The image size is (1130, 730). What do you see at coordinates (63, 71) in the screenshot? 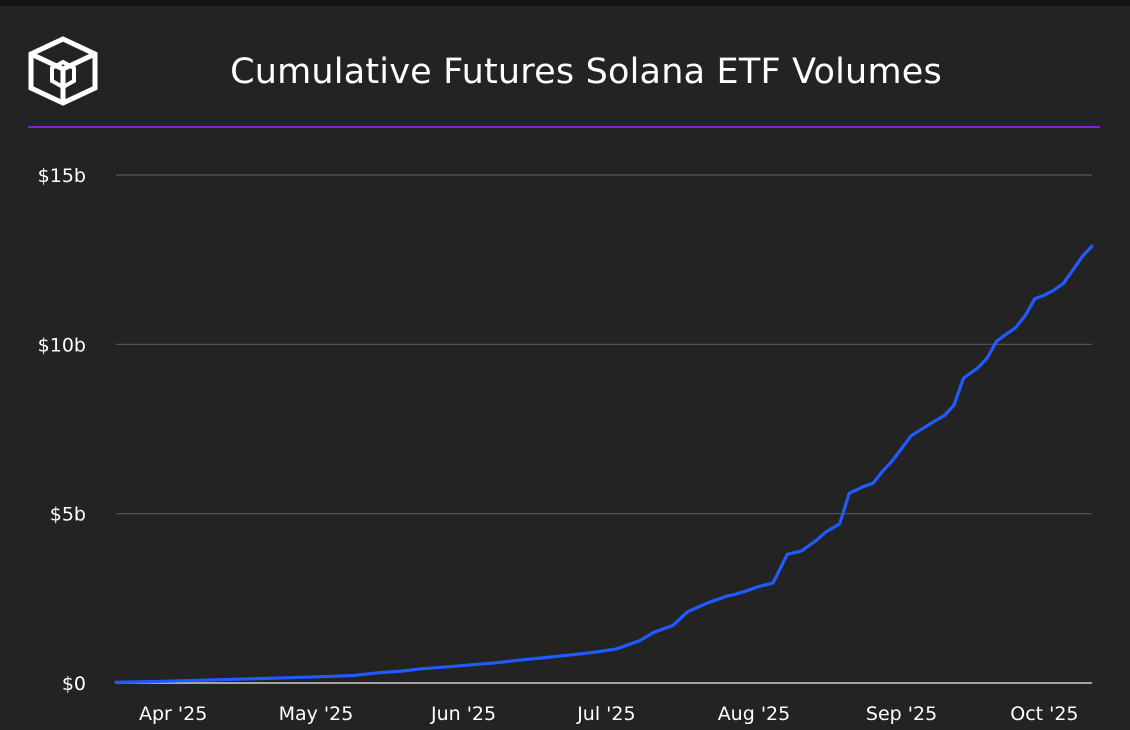
I see `cube-logo-icon` at bounding box center [63, 71].